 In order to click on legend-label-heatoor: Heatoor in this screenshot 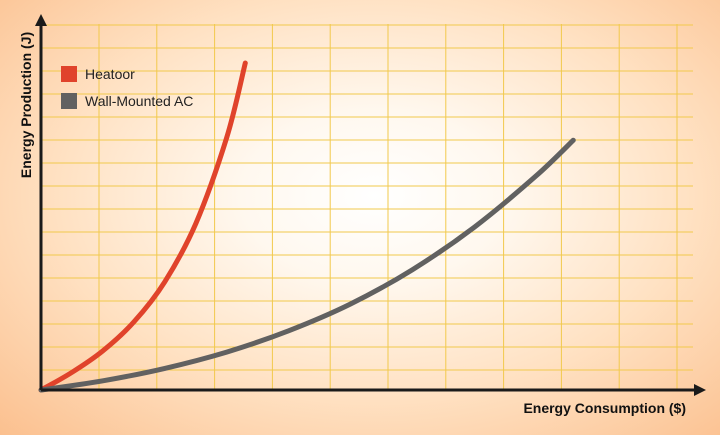, I will do `click(110, 74)`.